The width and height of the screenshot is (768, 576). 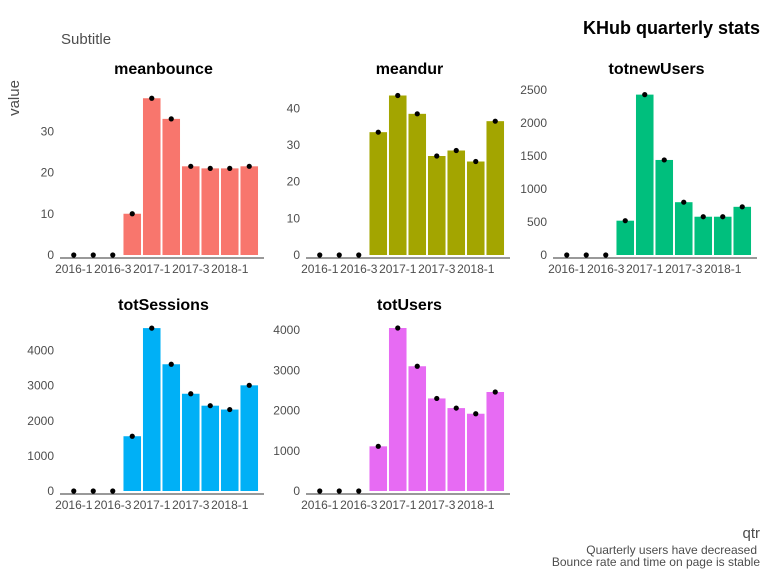 What do you see at coordinates (48, 131) in the screenshot?
I see `y-tick-label: 30` at bounding box center [48, 131].